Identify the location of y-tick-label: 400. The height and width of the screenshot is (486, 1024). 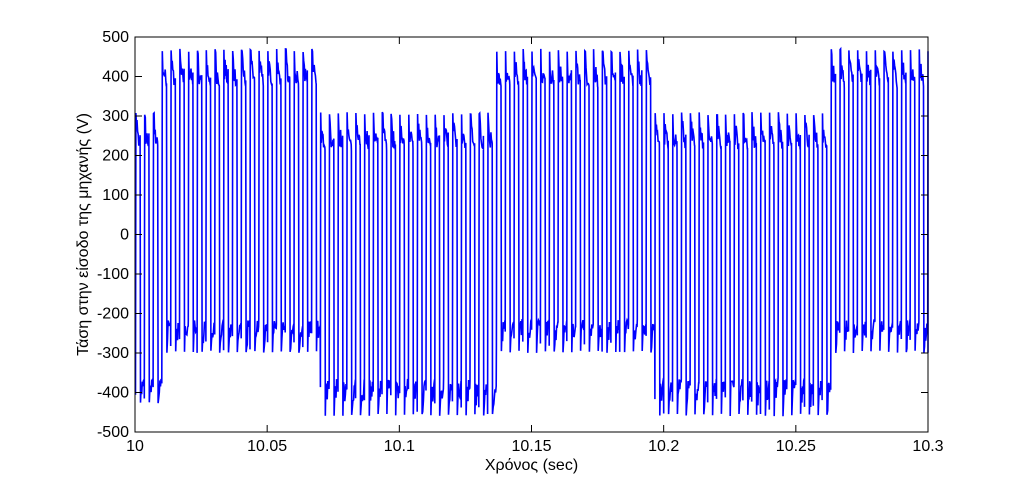
(115, 77).